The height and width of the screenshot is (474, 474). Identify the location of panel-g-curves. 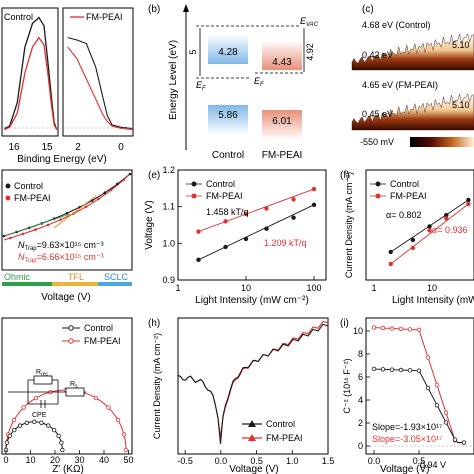
(66, 420).